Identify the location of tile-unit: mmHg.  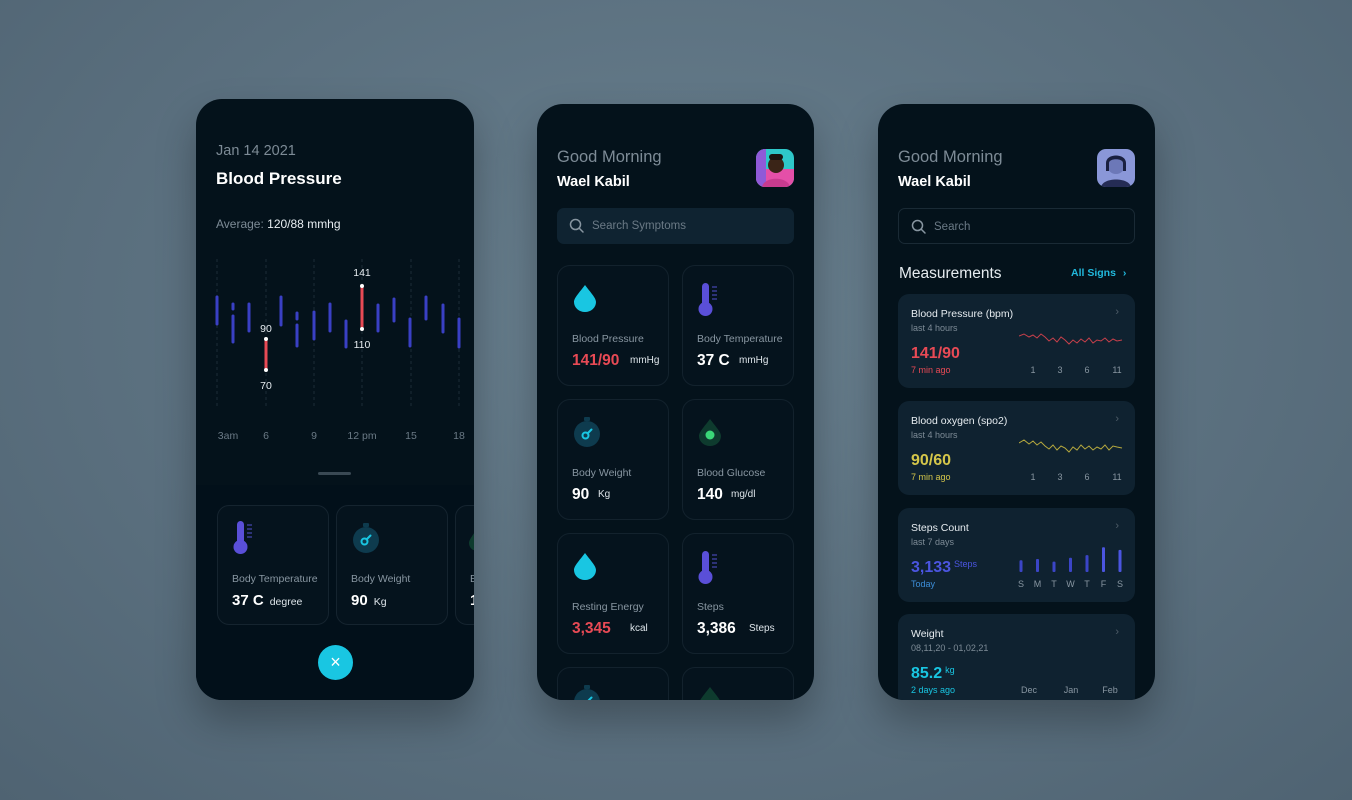
(754, 360).